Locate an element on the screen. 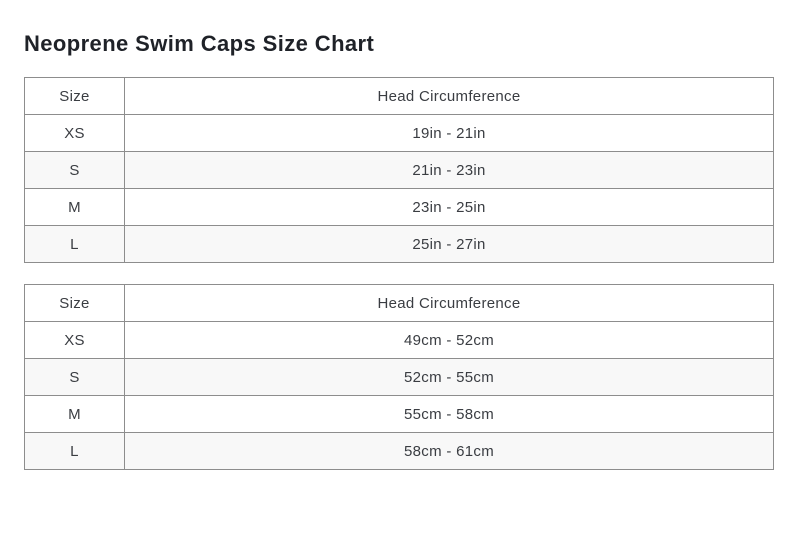  table-row: L 25in - 27in is located at coordinates (399, 244).